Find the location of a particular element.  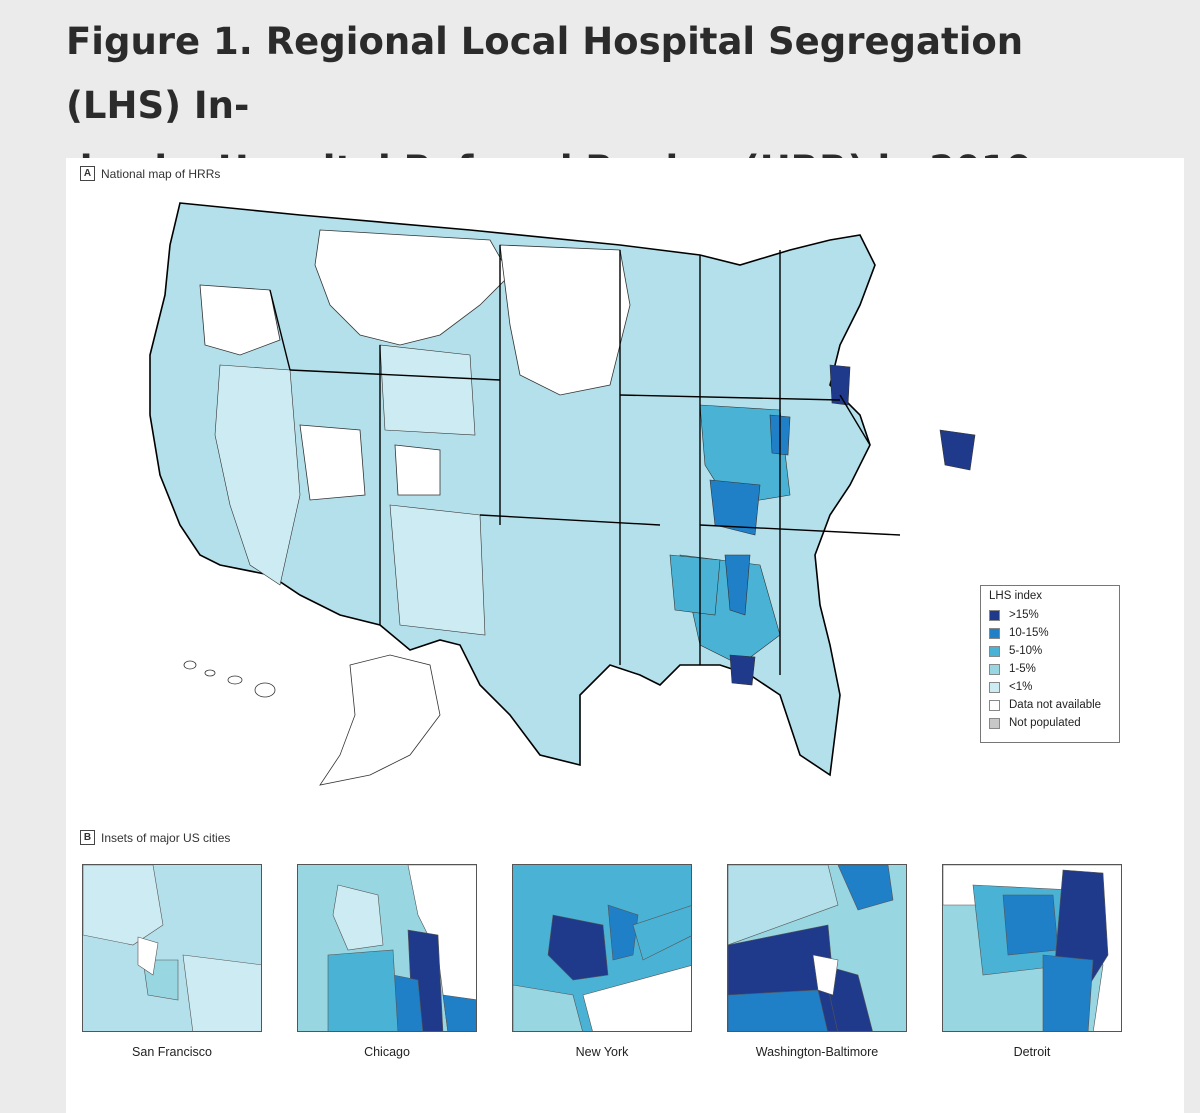

panel-b-label: B Insets of major US cities is located at coordinates (155, 837).